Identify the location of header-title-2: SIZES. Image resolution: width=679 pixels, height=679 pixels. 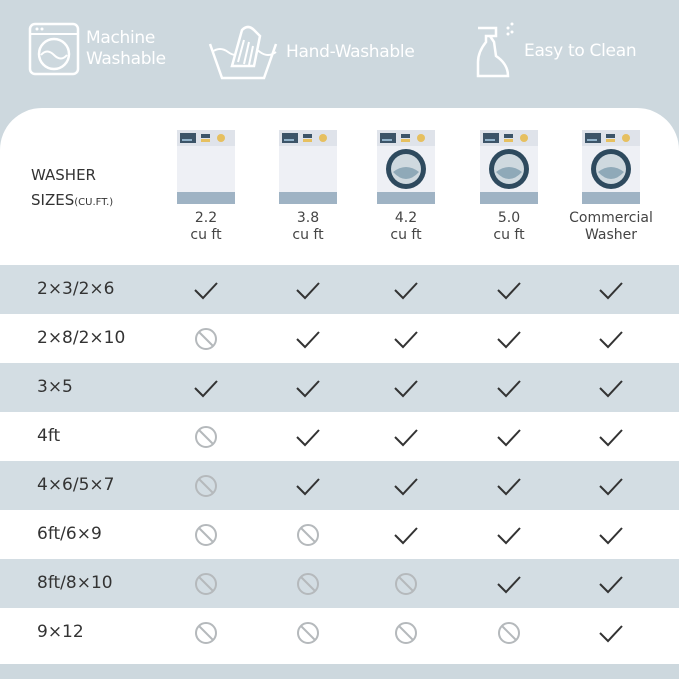
(53, 200).